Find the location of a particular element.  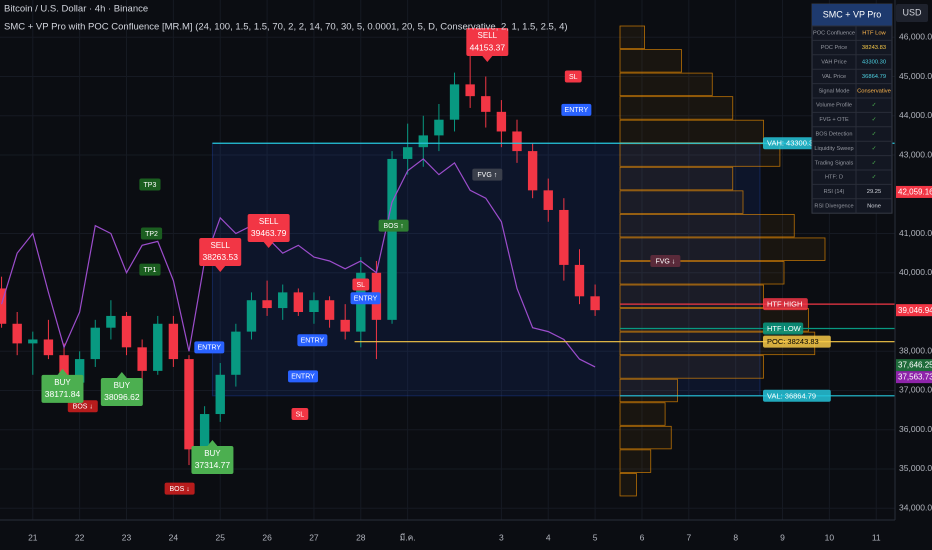

tag-label: TP2 is located at coordinates (151, 234).